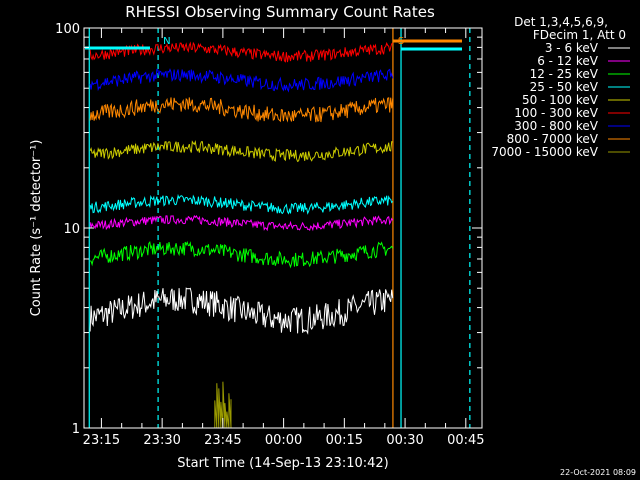 The width and height of the screenshot is (640, 480). Describe the element at coordinates (401, 41) in the screenshot. I see `annotation-1: S` at that location.